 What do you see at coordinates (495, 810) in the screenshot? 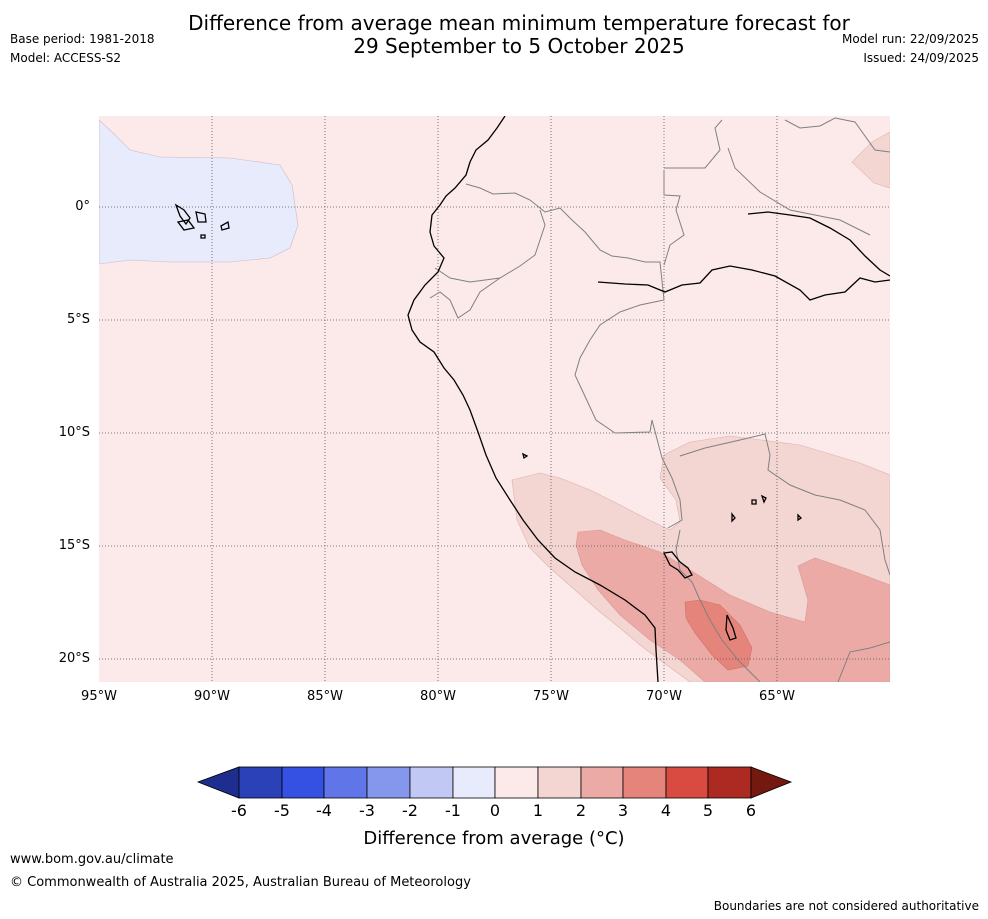
I see `colorbar-tick: 0` at bounding box center [495, 810].